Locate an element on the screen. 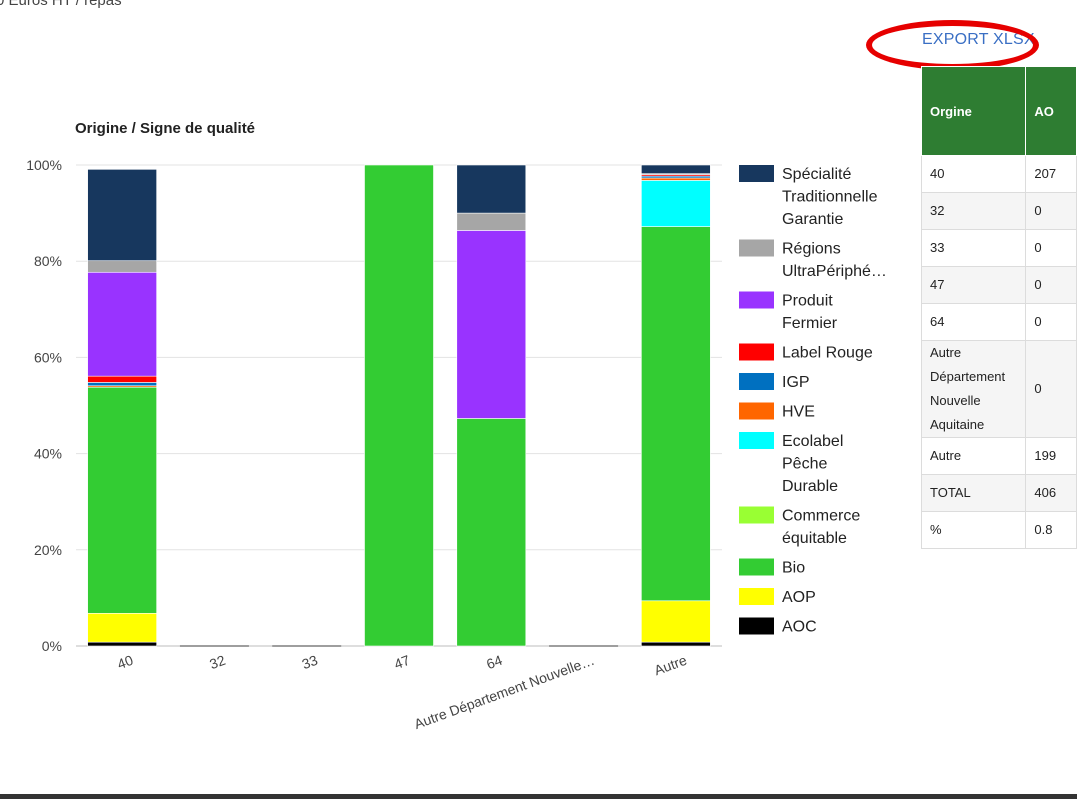 This screenshot has width=1077, height=799. table-row: 47 0 is located at coordinates (999, 285).